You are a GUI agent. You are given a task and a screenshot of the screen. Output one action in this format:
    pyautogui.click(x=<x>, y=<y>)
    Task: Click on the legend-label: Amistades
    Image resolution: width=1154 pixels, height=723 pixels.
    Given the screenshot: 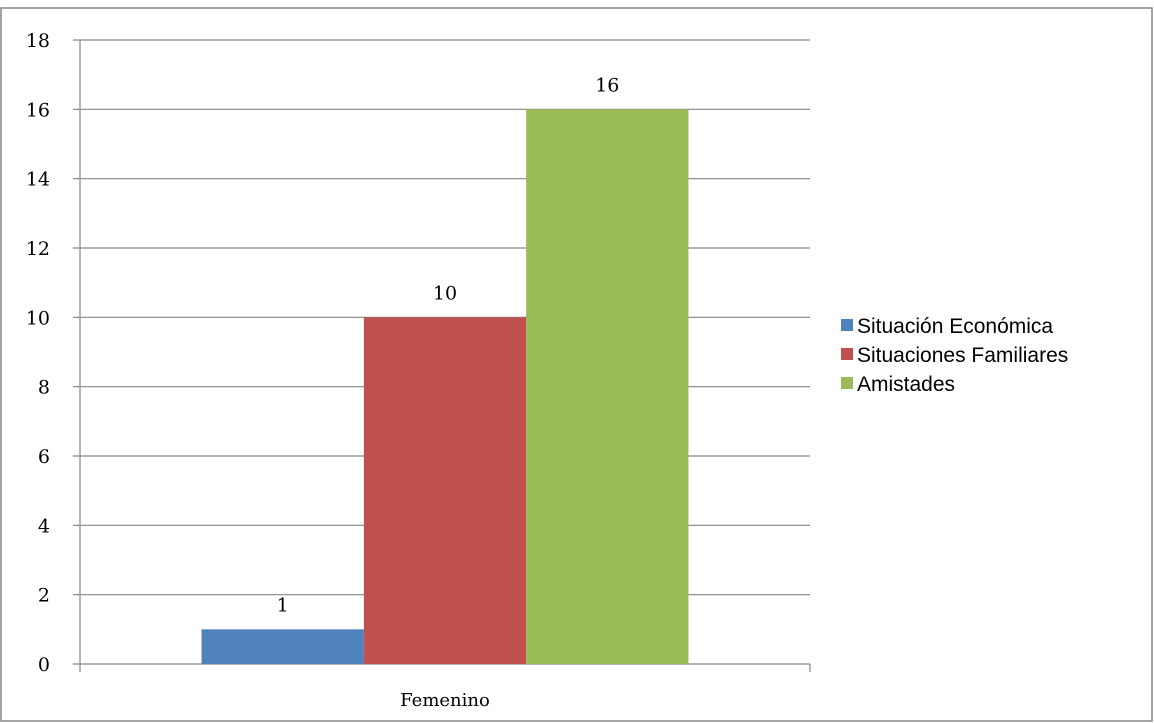 What is the action you would take?
    pyautogui.click(x=906, y=384)
    